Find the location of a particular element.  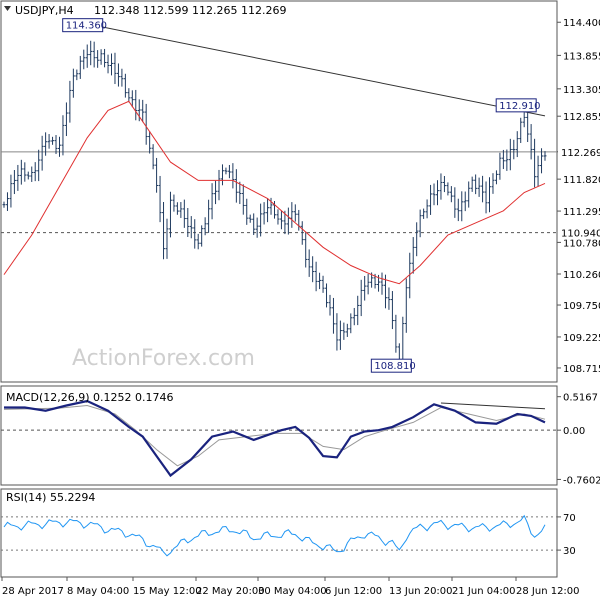

rsi-y-axis: 70 30 is located at coordinates (566, 535).